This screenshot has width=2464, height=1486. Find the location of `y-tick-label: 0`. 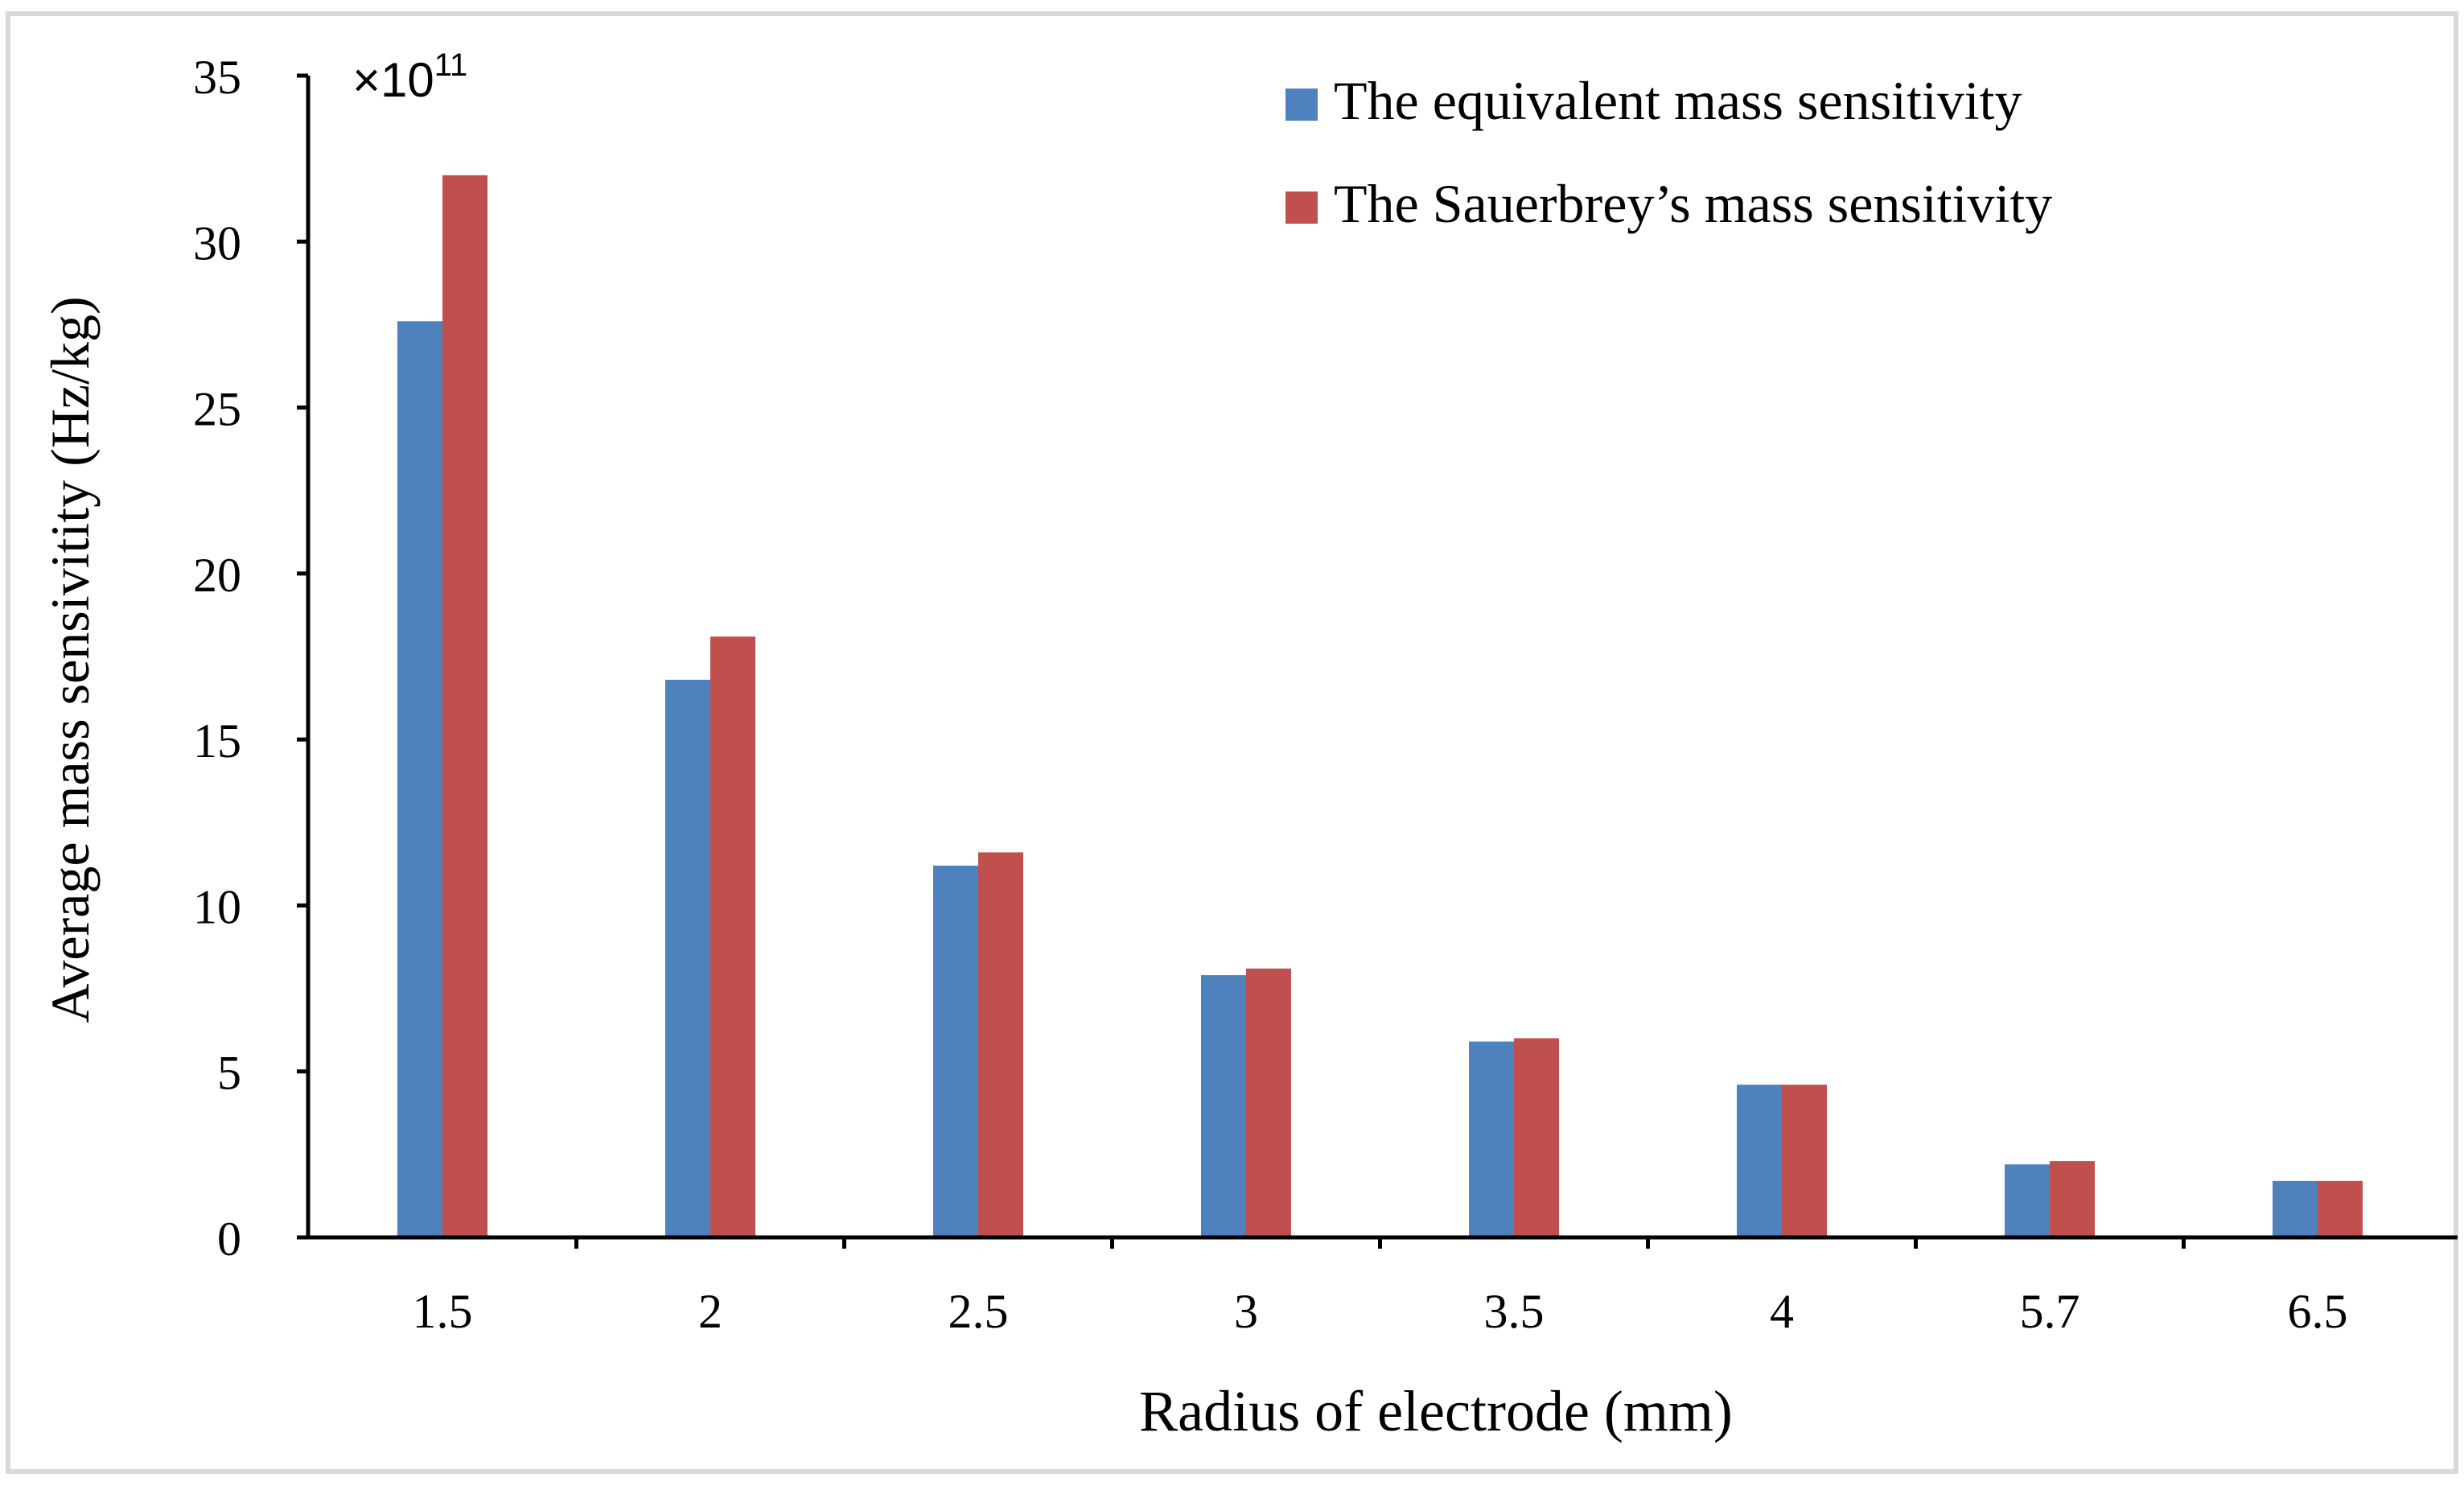

y-tick-label: 0 is located at coordinates (229, 1239).